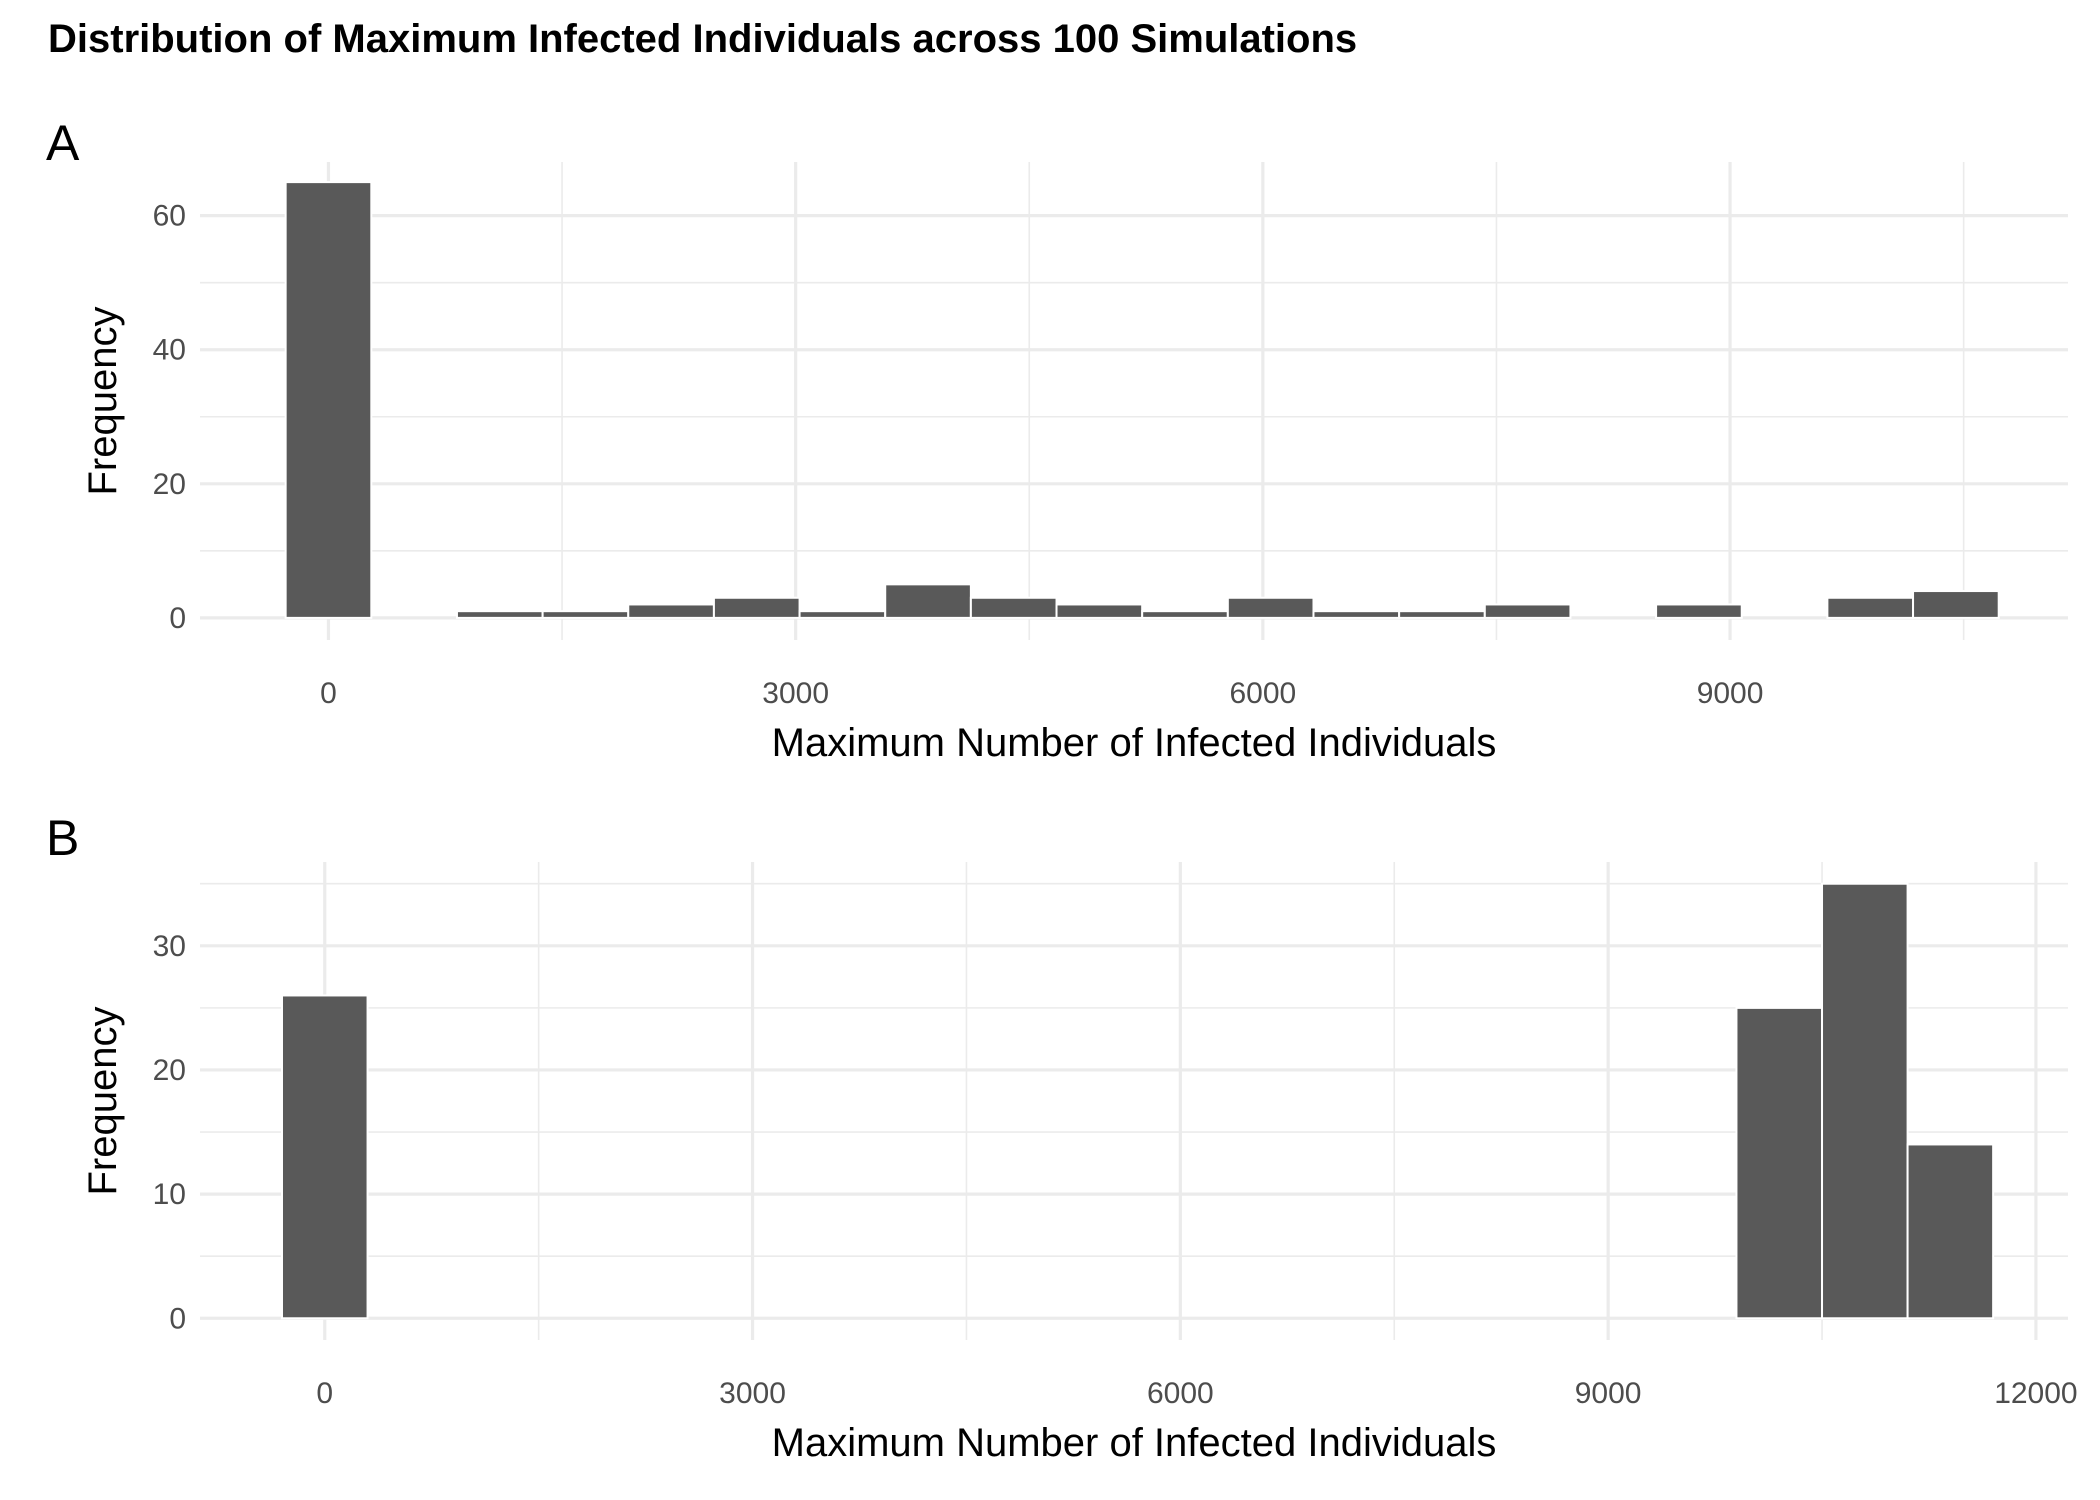  Describe the element at coordinates (169, 1194) in the screenshot. I see `y-tick-label: 10` at that location.